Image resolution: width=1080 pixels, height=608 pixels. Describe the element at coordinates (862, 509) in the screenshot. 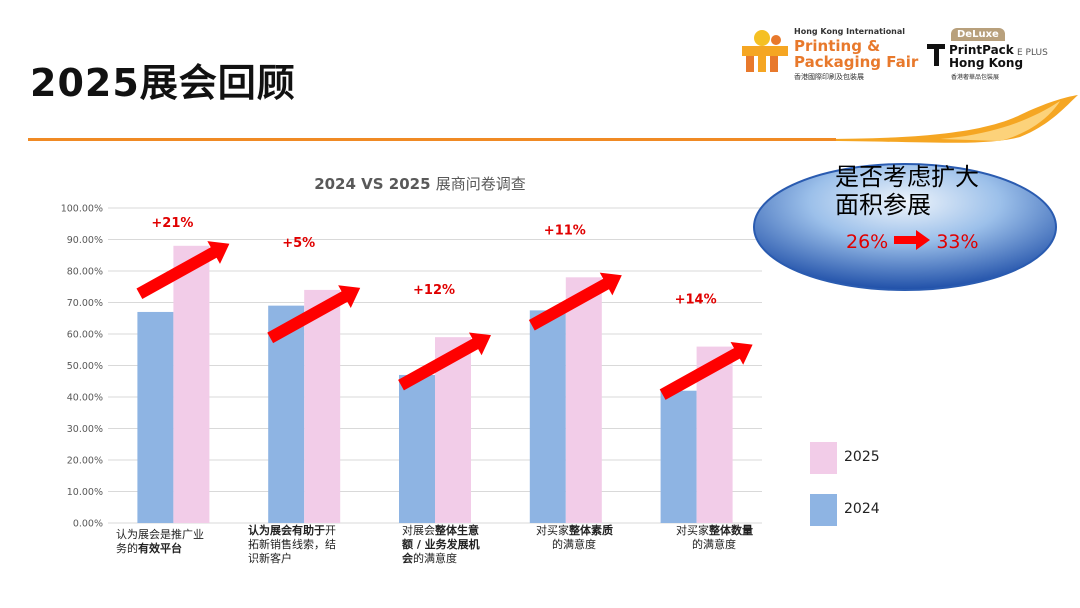

I see `legend-label-2024: 2024` at that location.